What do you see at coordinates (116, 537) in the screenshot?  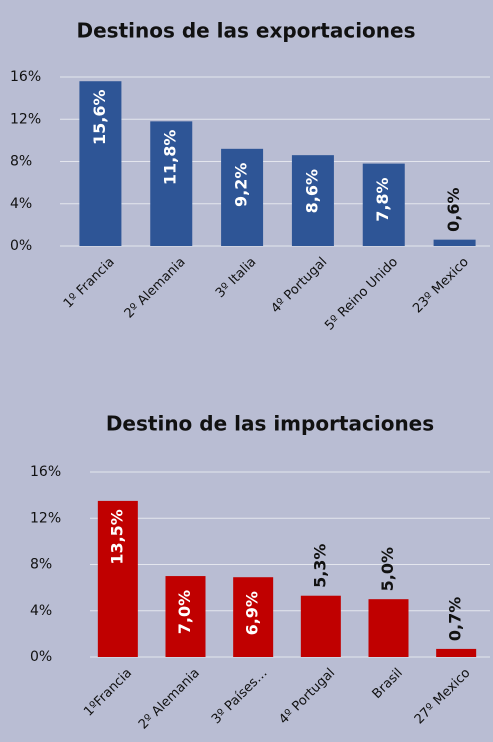 I see `data-label: 13,5%` at bounding box center [116, 537].